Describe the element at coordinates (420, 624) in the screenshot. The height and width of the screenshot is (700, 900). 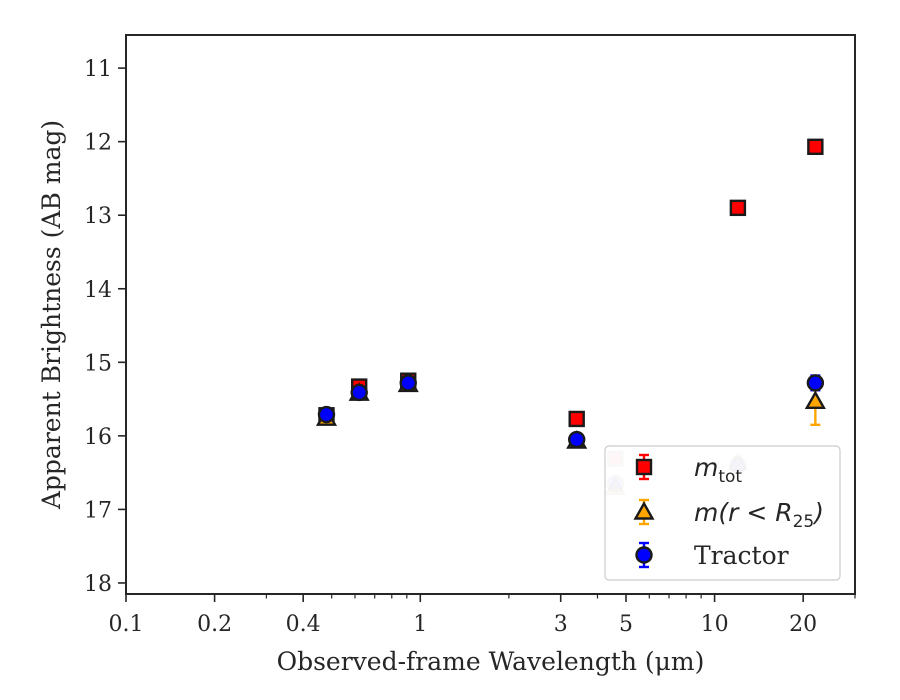
I see `x-tick-label: 1` at that location.